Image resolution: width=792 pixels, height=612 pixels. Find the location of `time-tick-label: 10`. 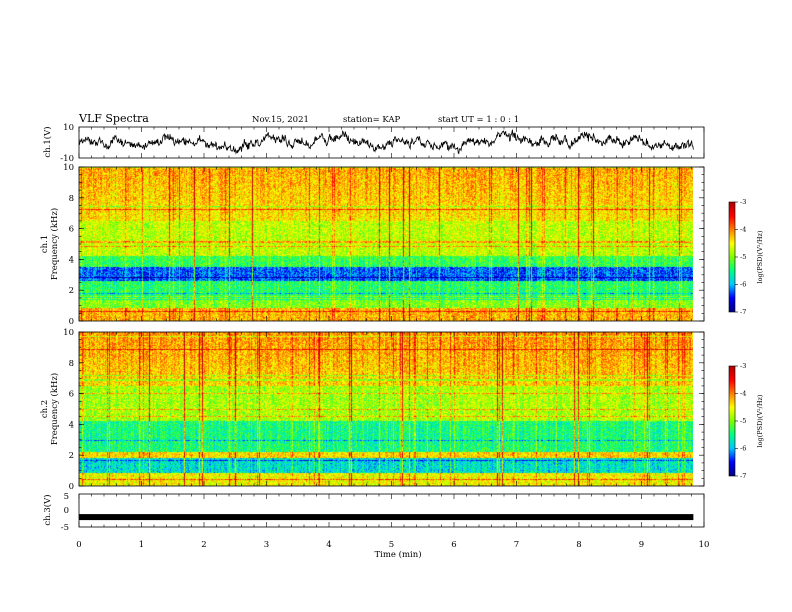

time-tick-label: 10 is located at coordinates (704, 545).